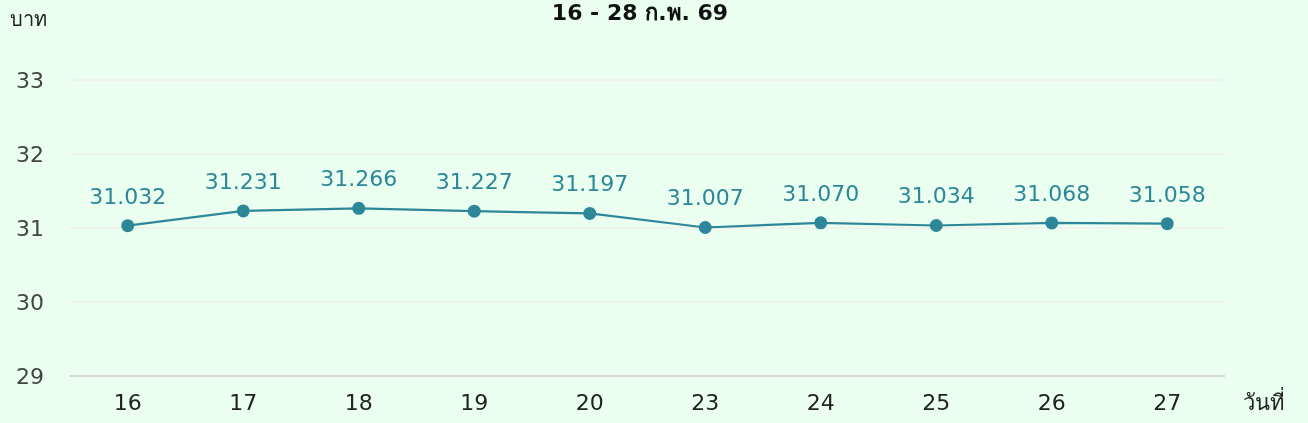  Describe the element at coordinates (705, 198) in the screenshot. I see `data-label: 31.007` at that location.